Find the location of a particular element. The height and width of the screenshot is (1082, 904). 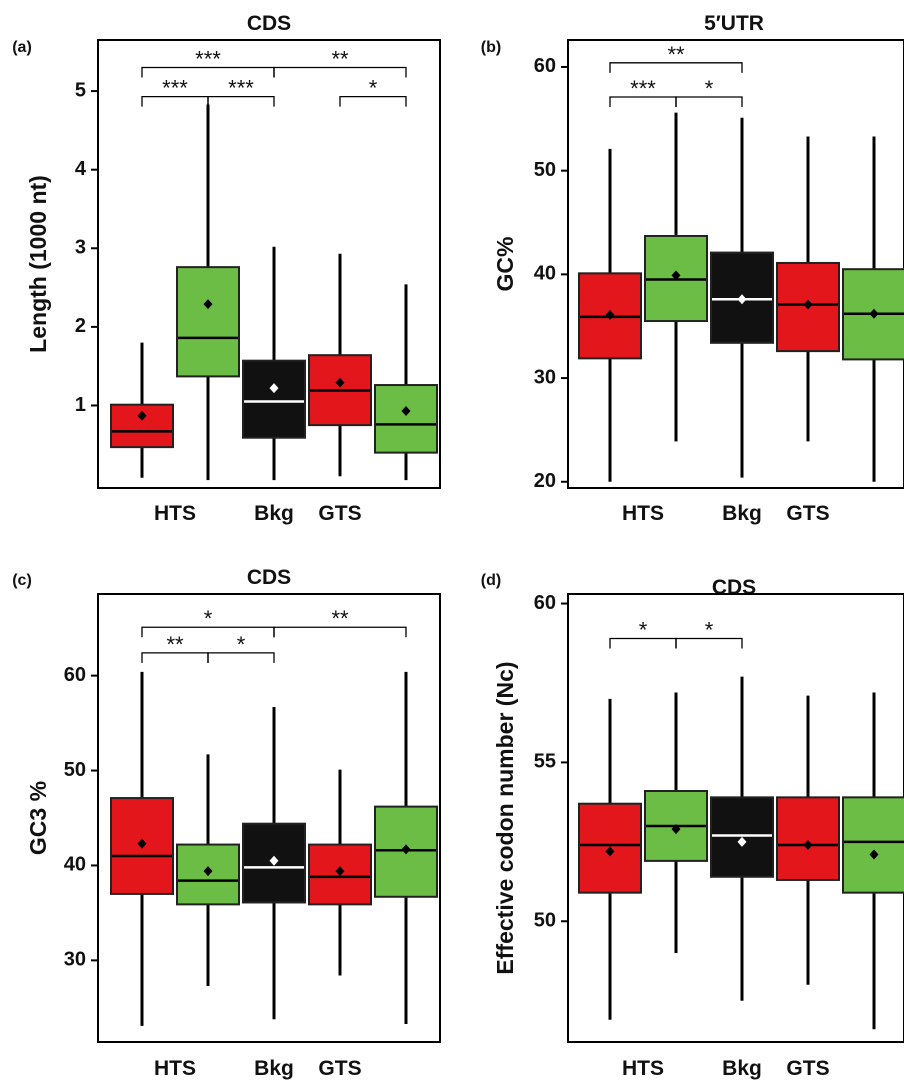

y-tick-label: 5 is located at coordinates (80, 90).